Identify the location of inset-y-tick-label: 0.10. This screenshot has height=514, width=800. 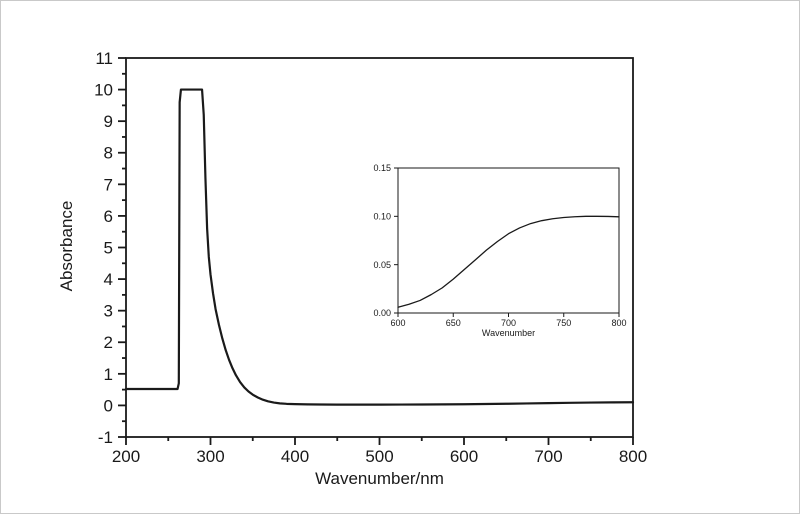
(382, 216).